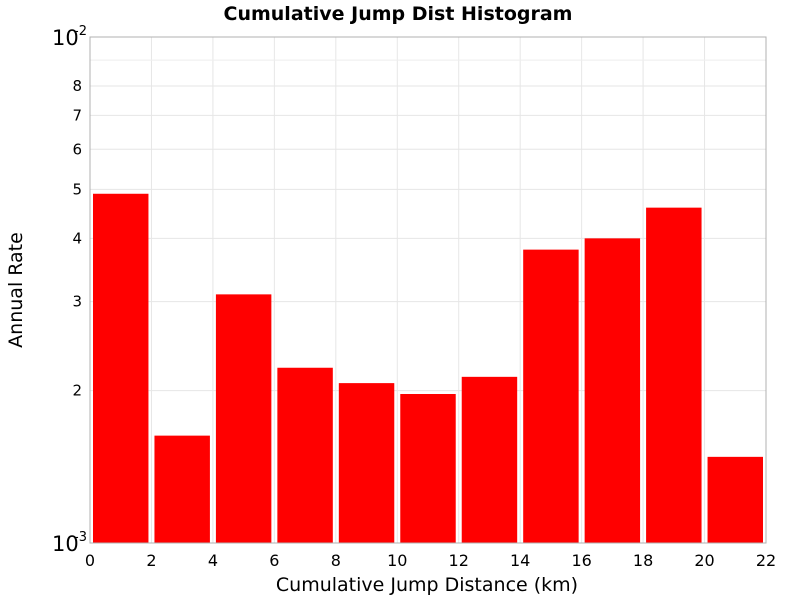 The height and width of the screenshot is (600, 800). Describe the element at coordinates (77, 115) in the screenshot. I see `y-tick-label: 7` at that location.